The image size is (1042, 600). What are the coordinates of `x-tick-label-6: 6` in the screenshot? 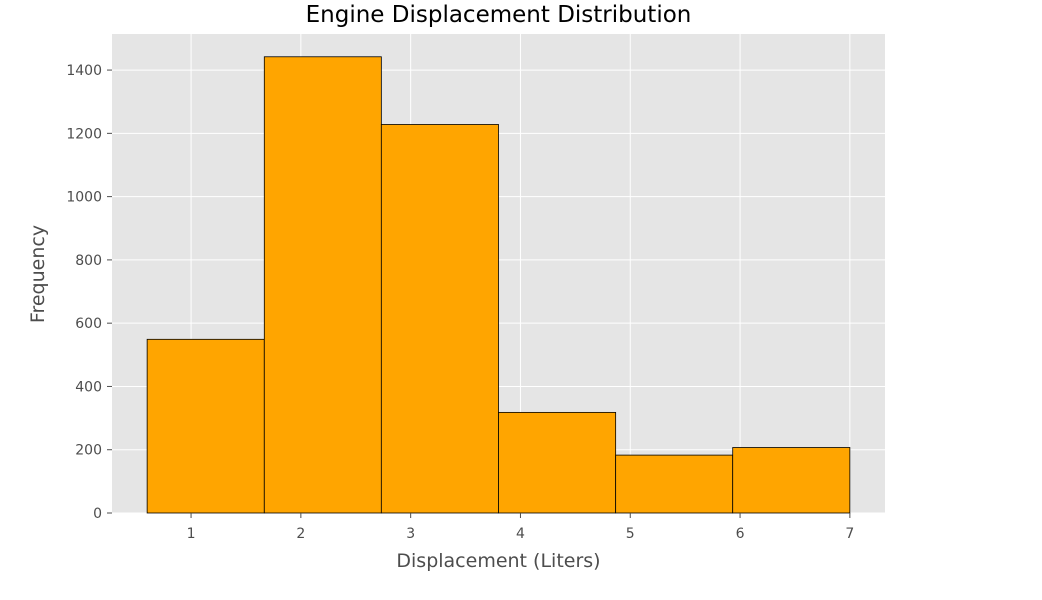 It's located at (740, 534).